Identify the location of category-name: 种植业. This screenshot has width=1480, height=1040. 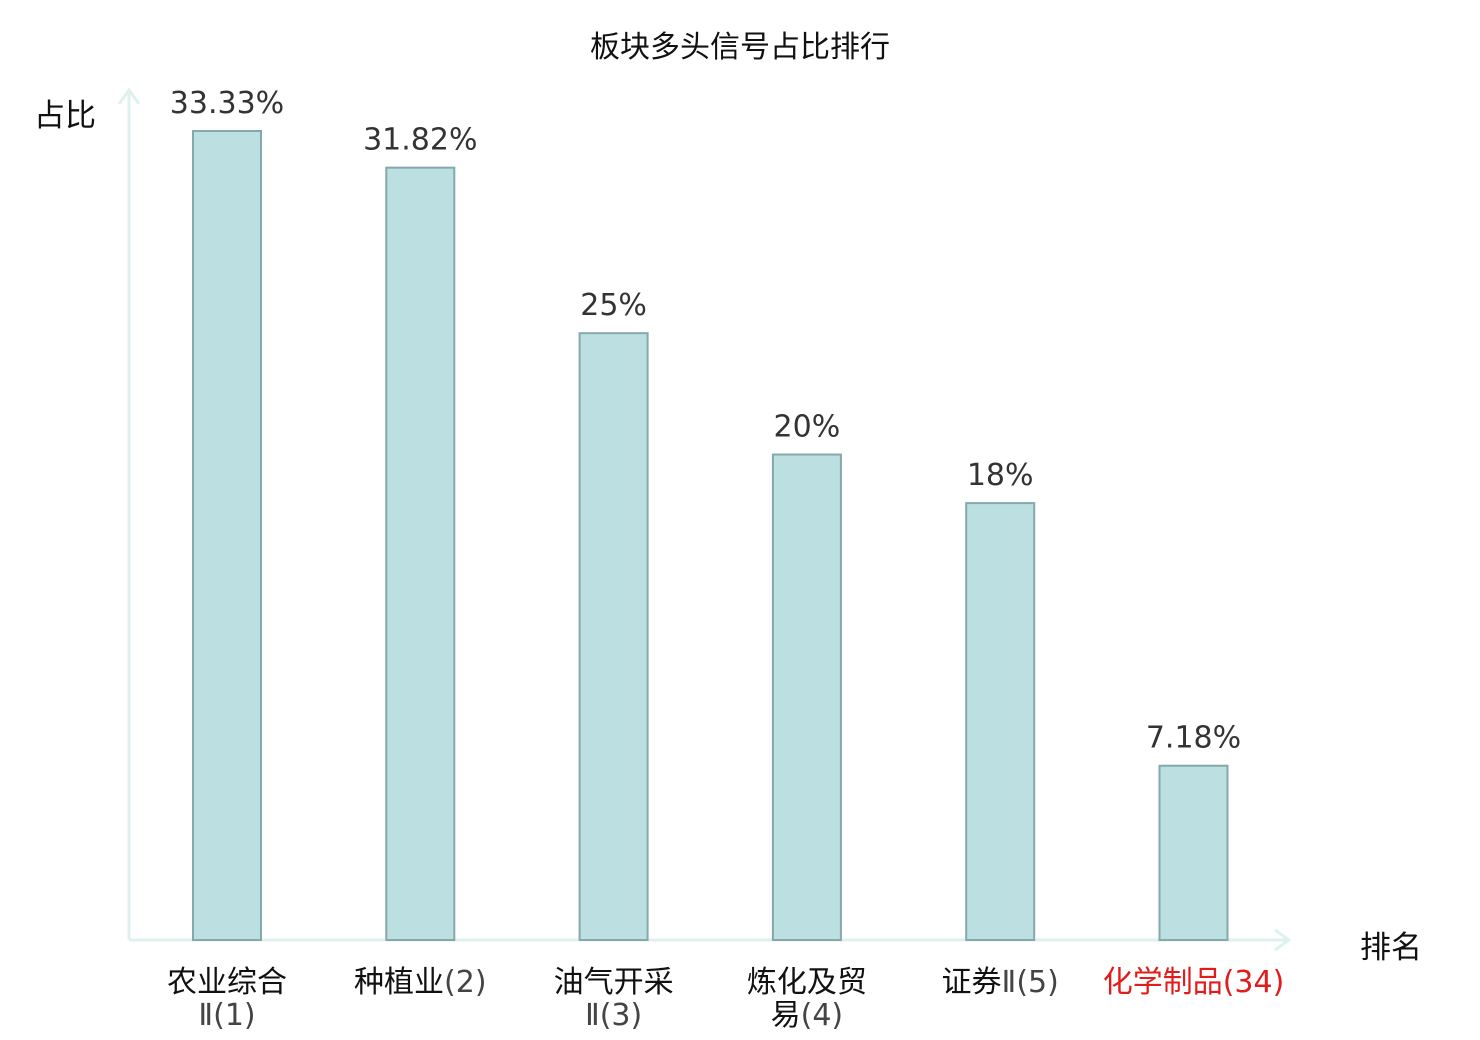
(399, 982).